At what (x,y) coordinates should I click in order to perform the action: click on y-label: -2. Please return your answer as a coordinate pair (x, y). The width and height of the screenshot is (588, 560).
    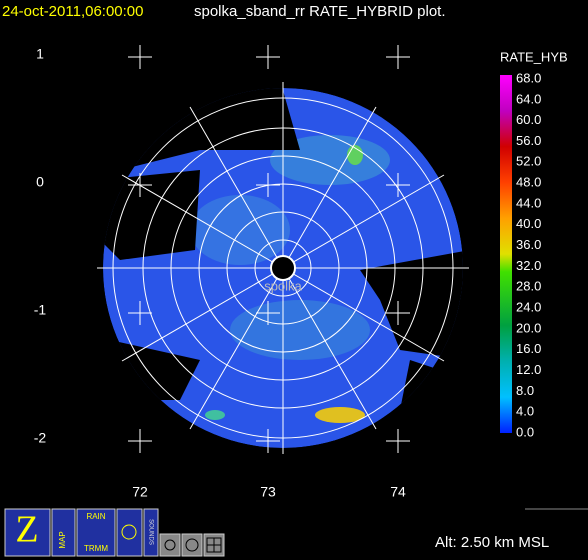
    Looking at the image, I should click on (40, 438).